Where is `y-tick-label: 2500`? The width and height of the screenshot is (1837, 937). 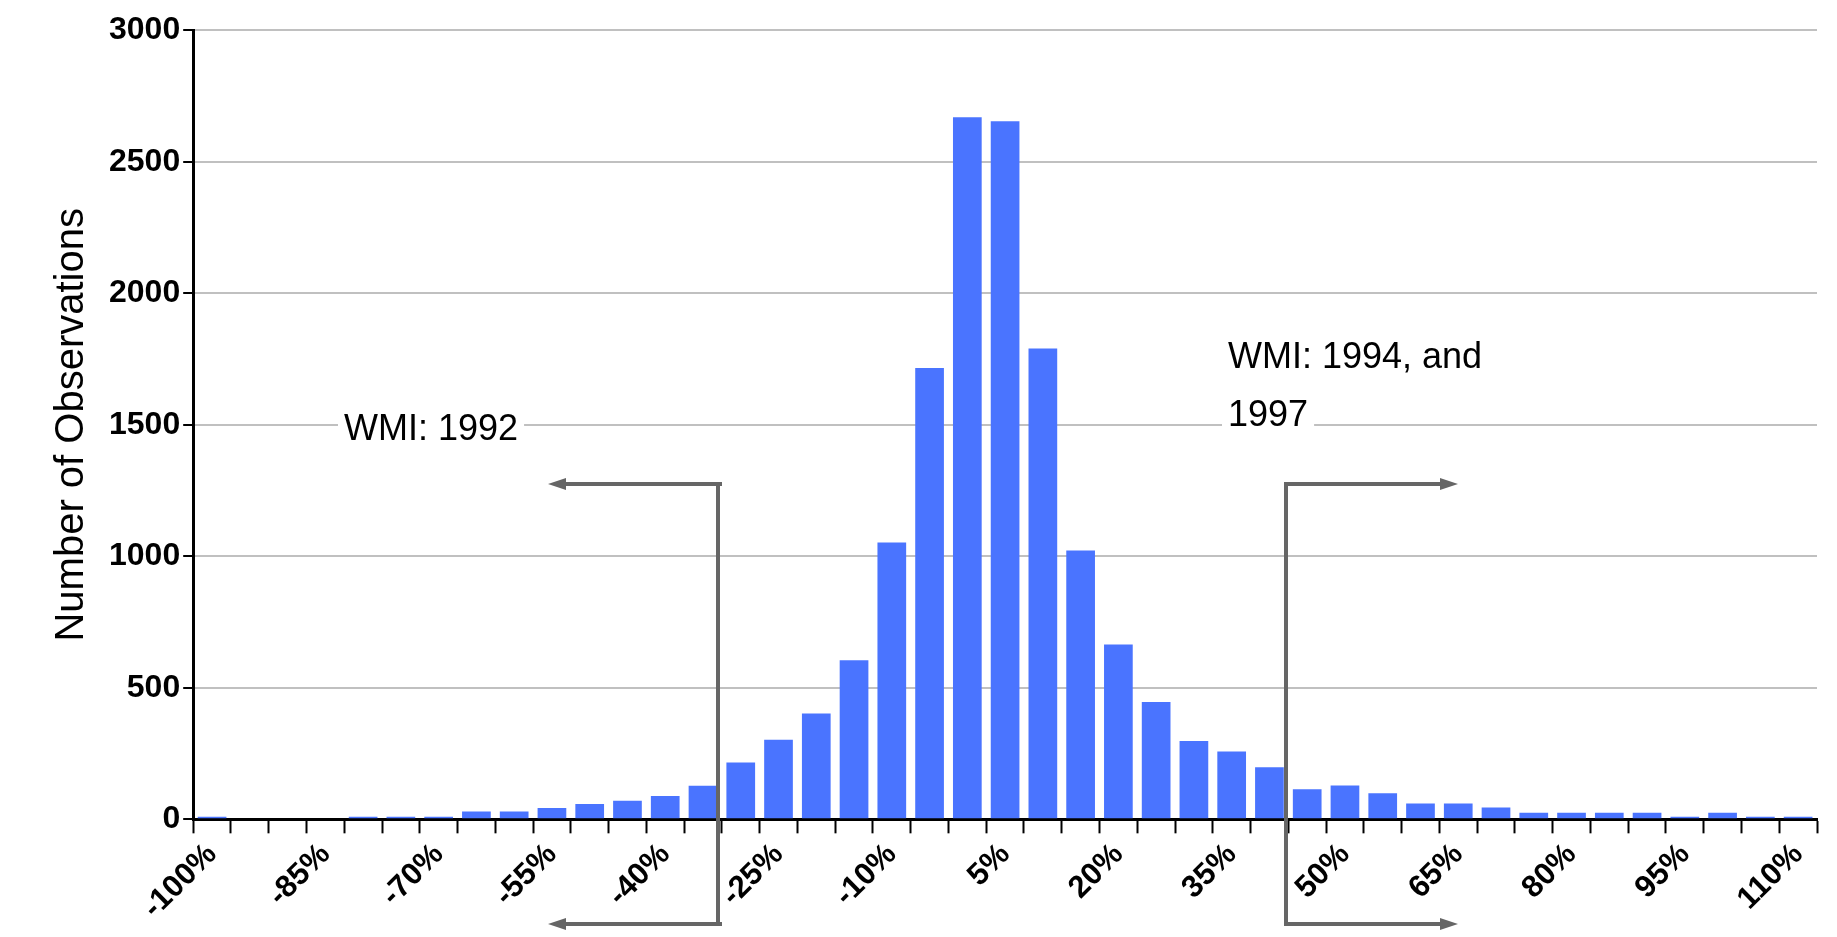 y-tick-label: 2500 is located at coordinates (145, 159).